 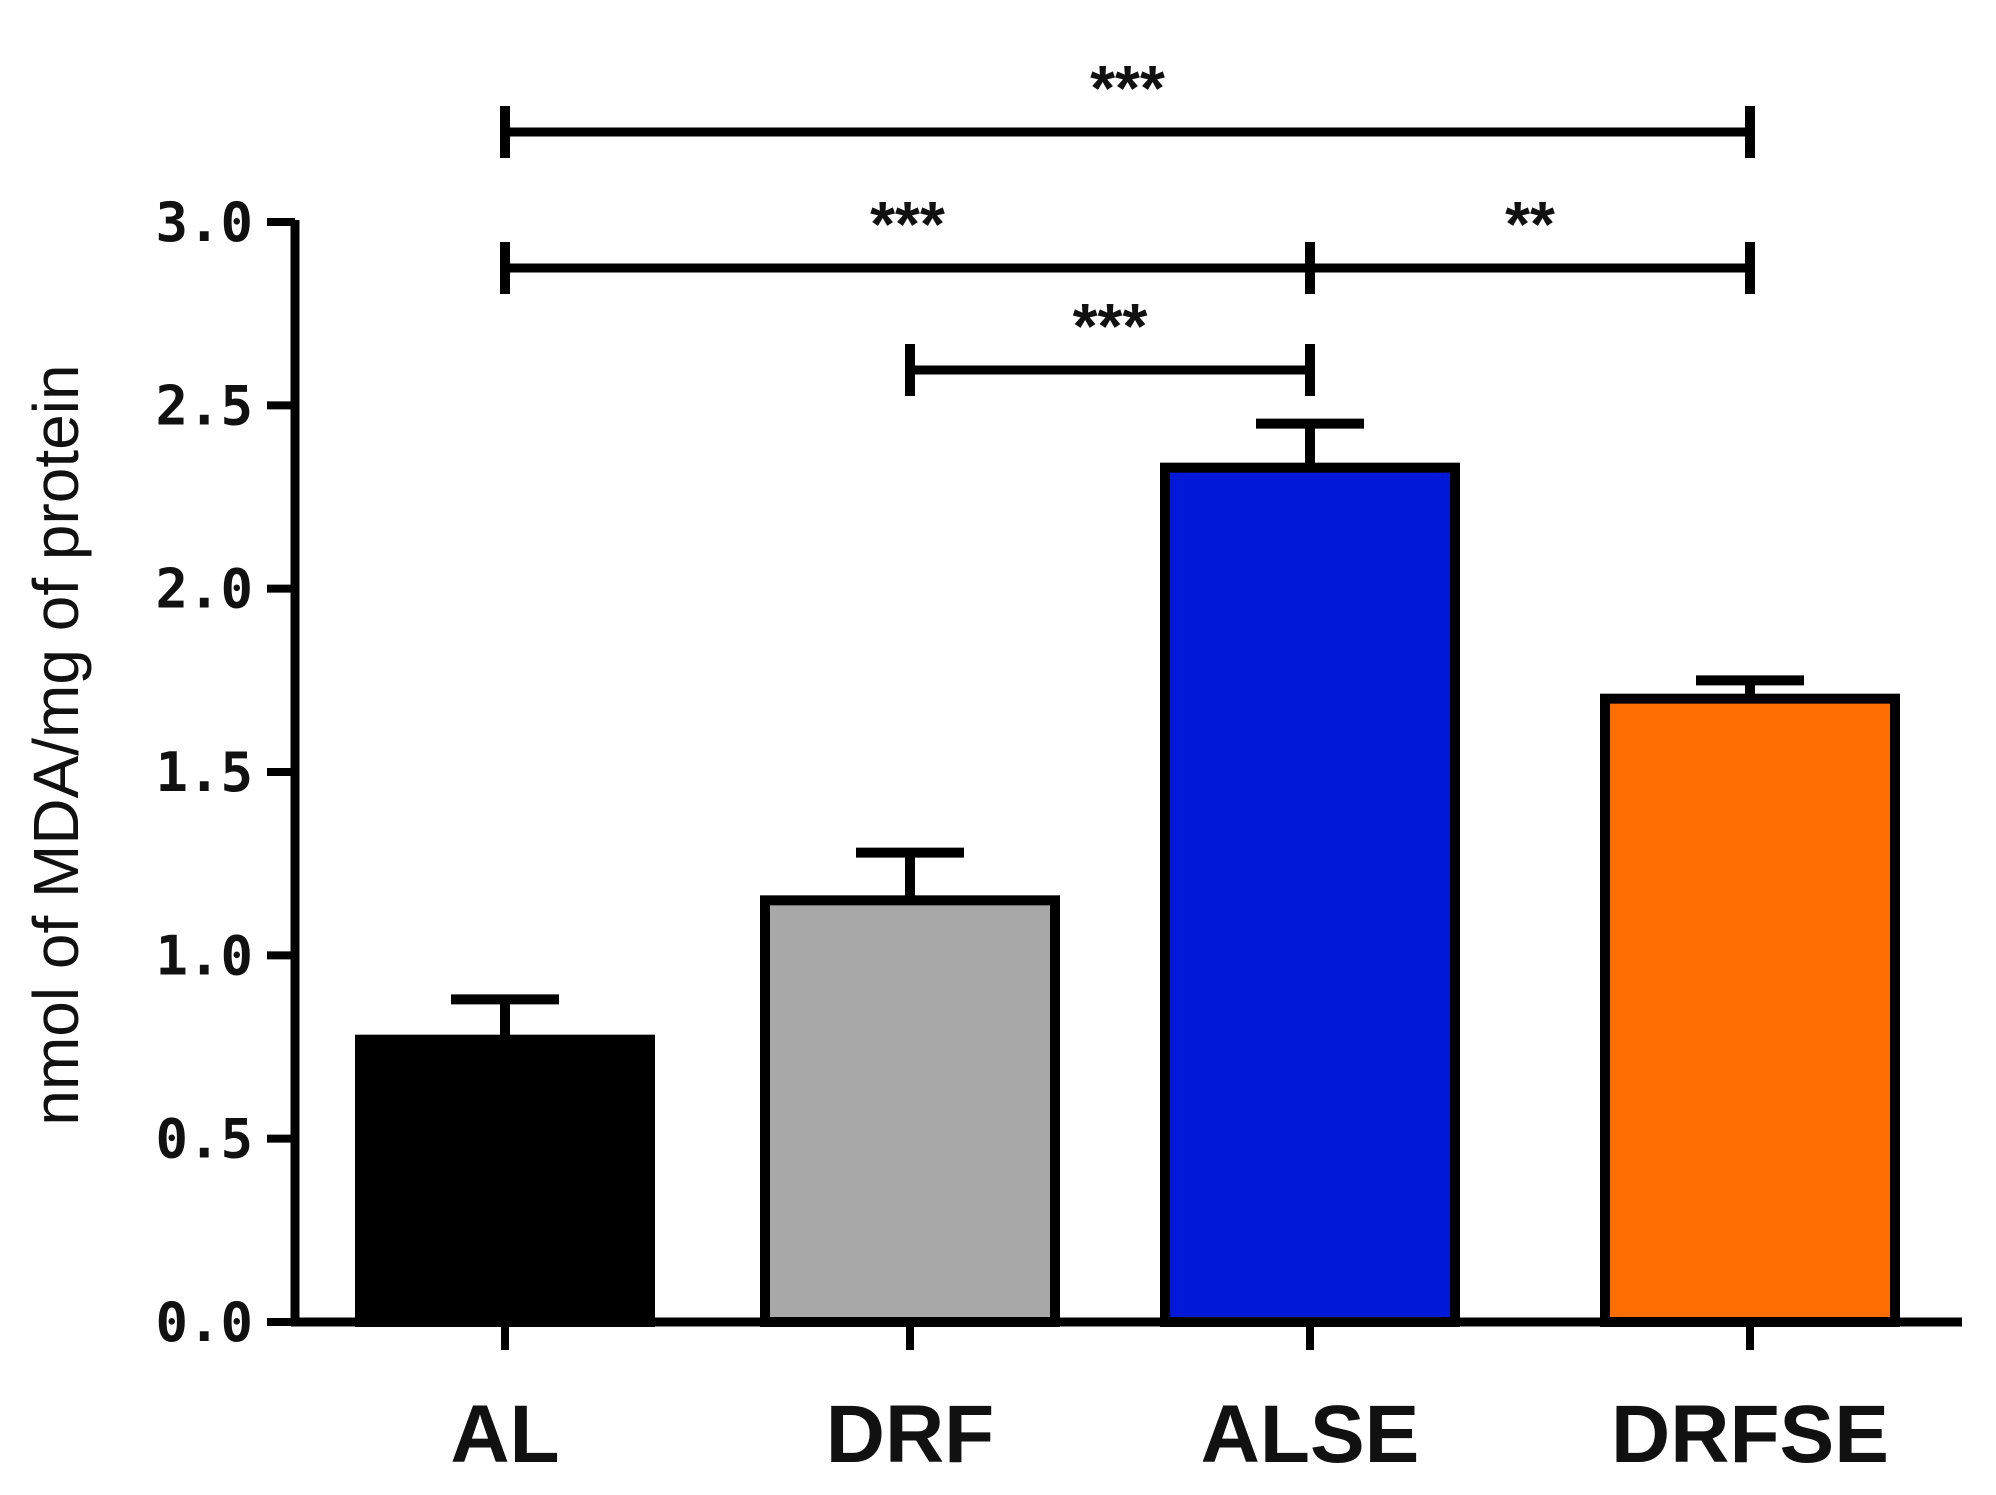 I want to click on significance-bracket: **, so click(x=1530, y=241).